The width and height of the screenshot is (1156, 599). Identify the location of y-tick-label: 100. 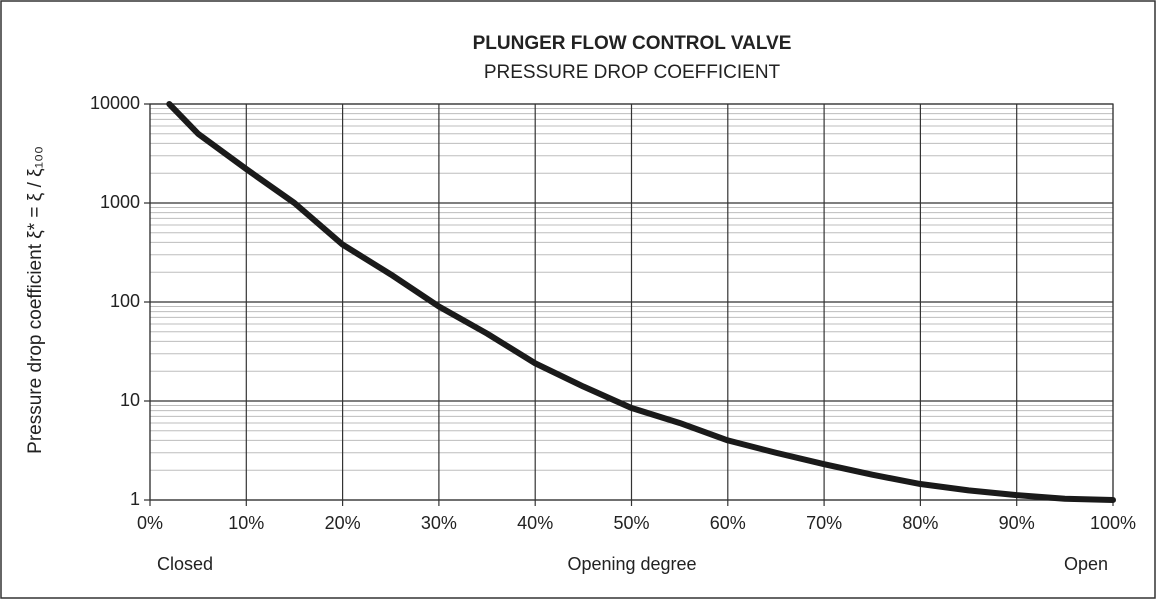
(125, 301).